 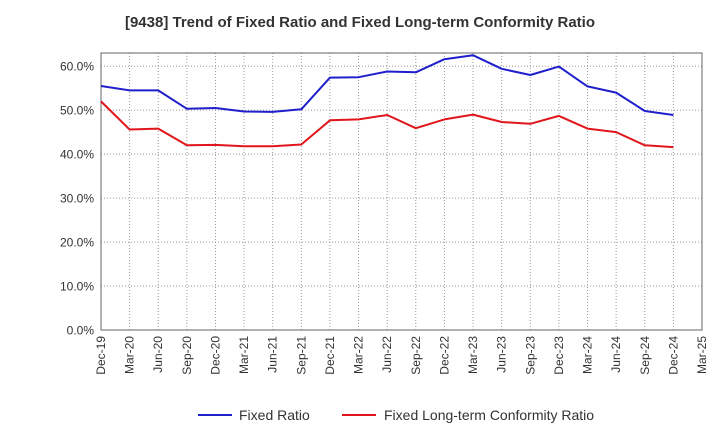 What do you see at coordinates (301, 355) in the screenshot?
I see `x-tick-label: Sep-21` at bounding box center [301, 355].